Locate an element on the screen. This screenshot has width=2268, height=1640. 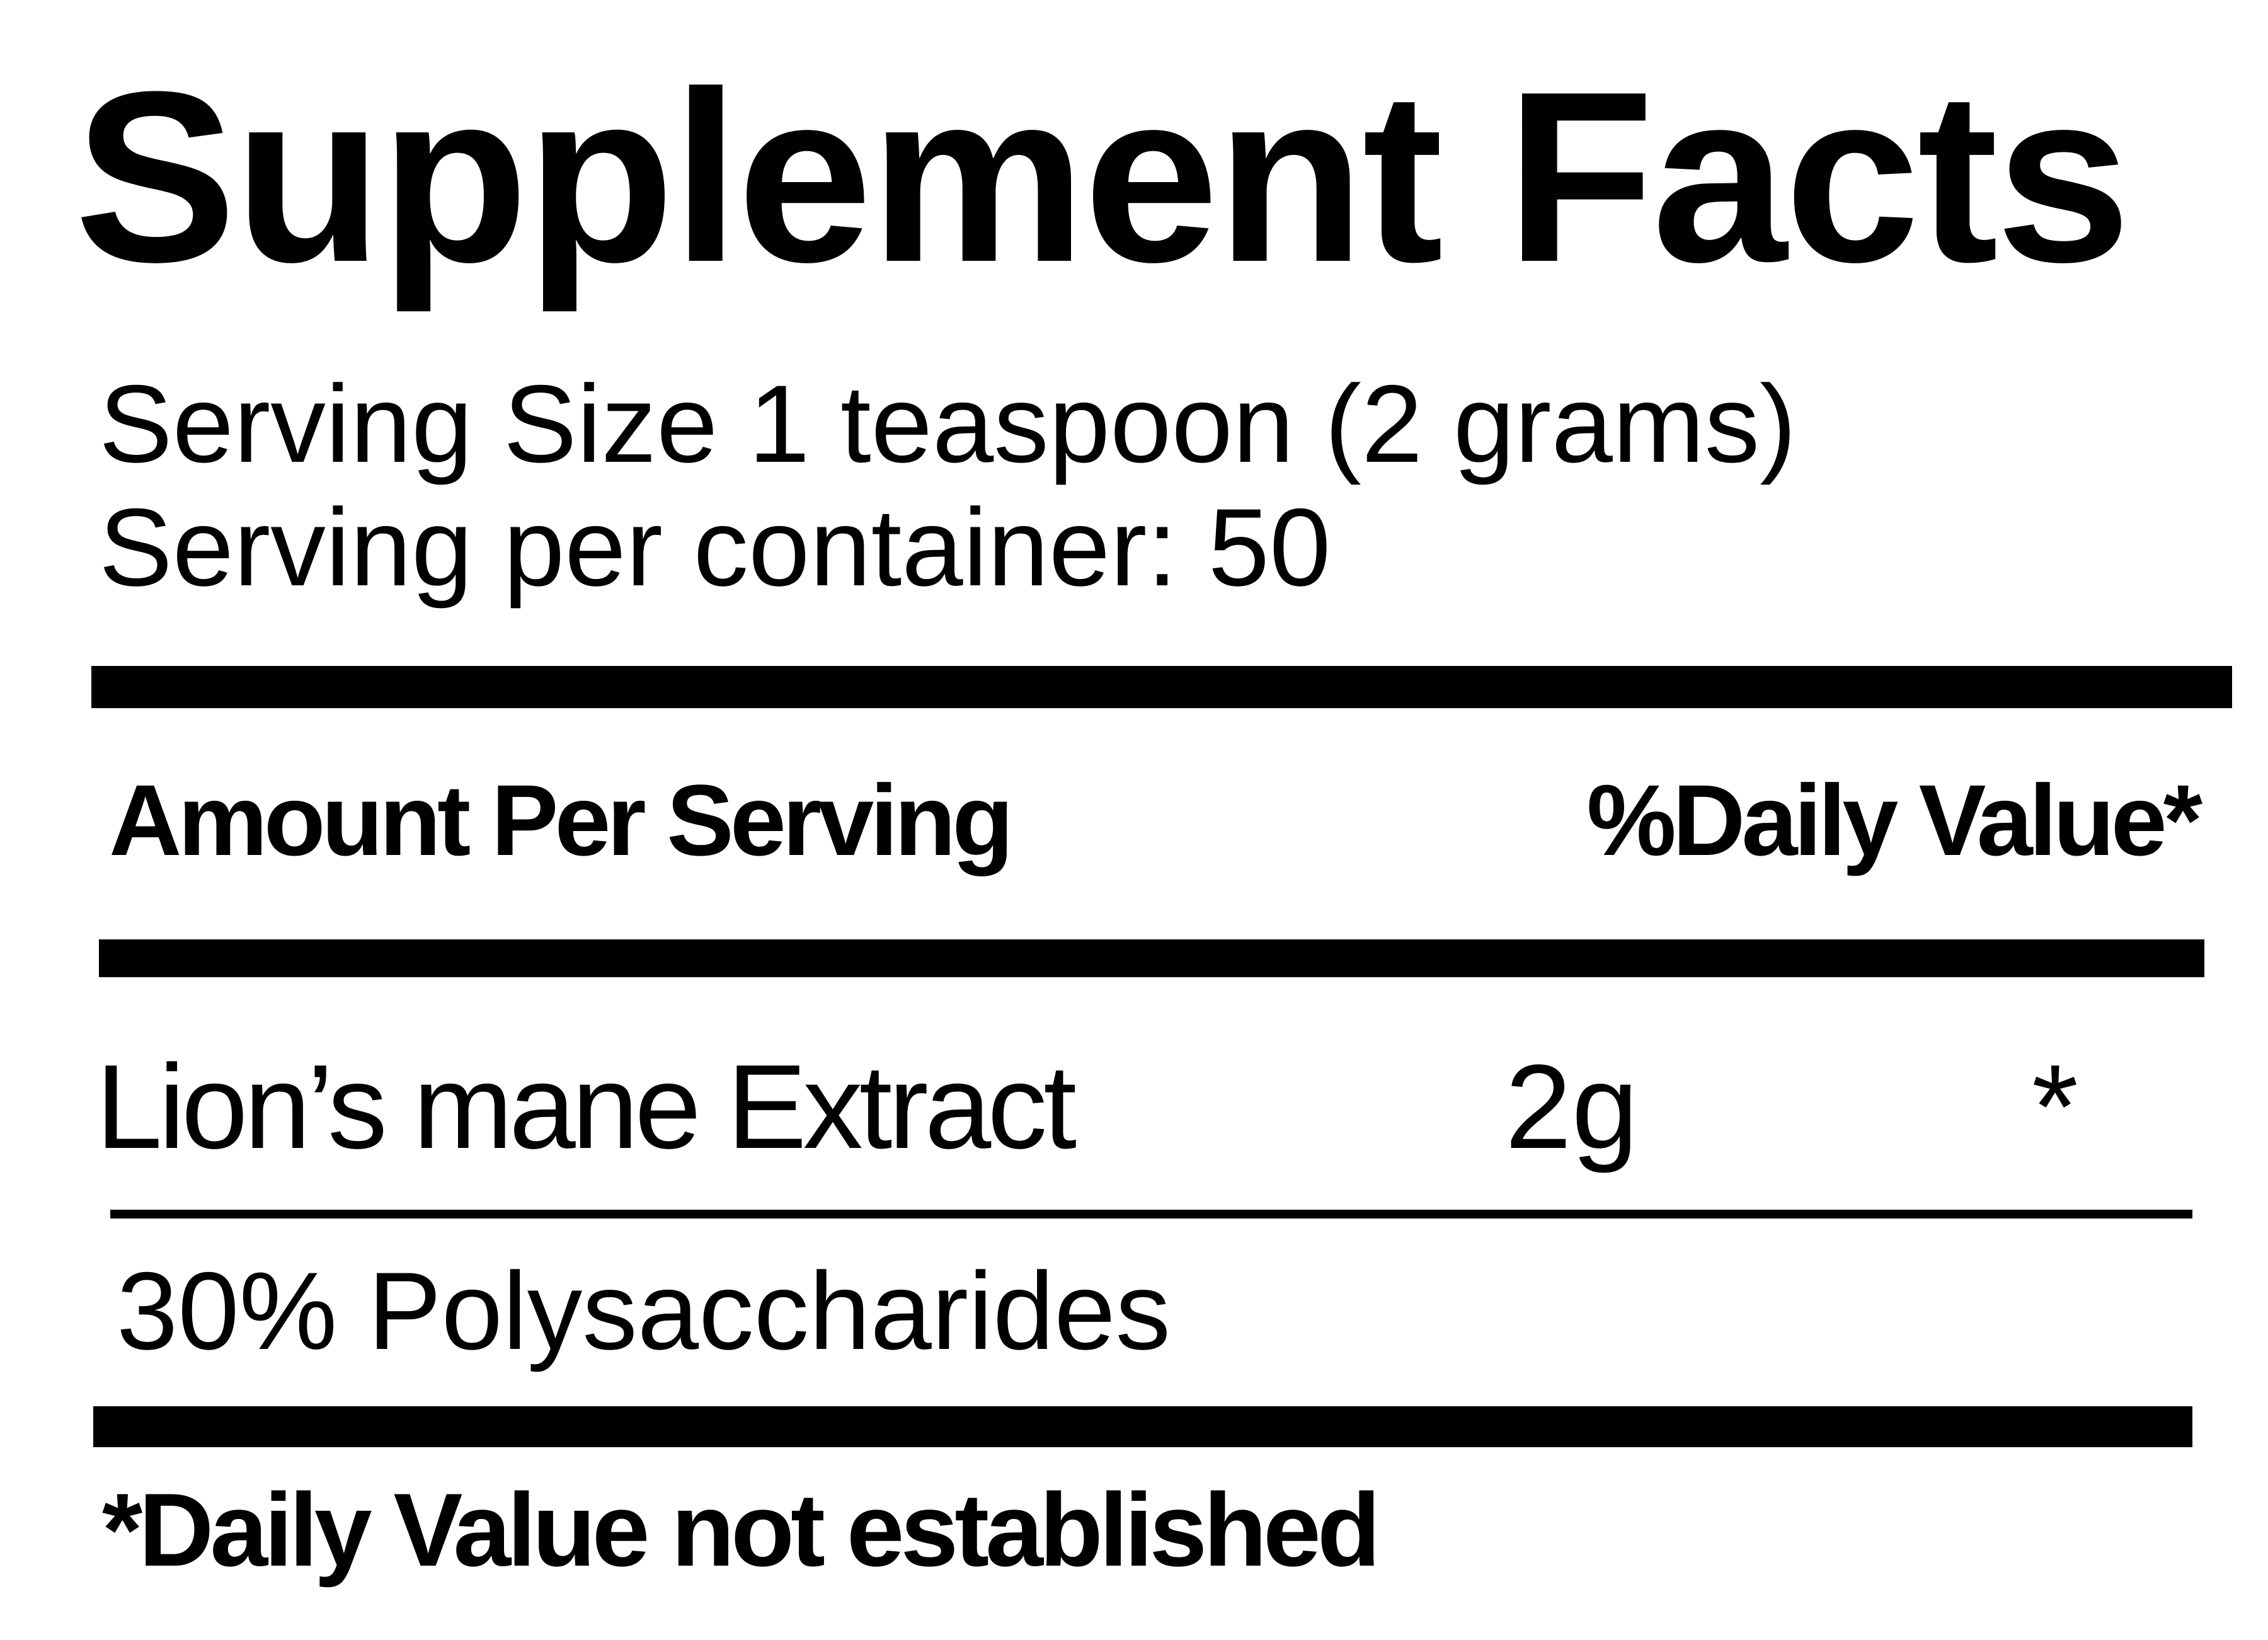
daily-value-label: %Daily Value* is located at coordinates (1894, 820).